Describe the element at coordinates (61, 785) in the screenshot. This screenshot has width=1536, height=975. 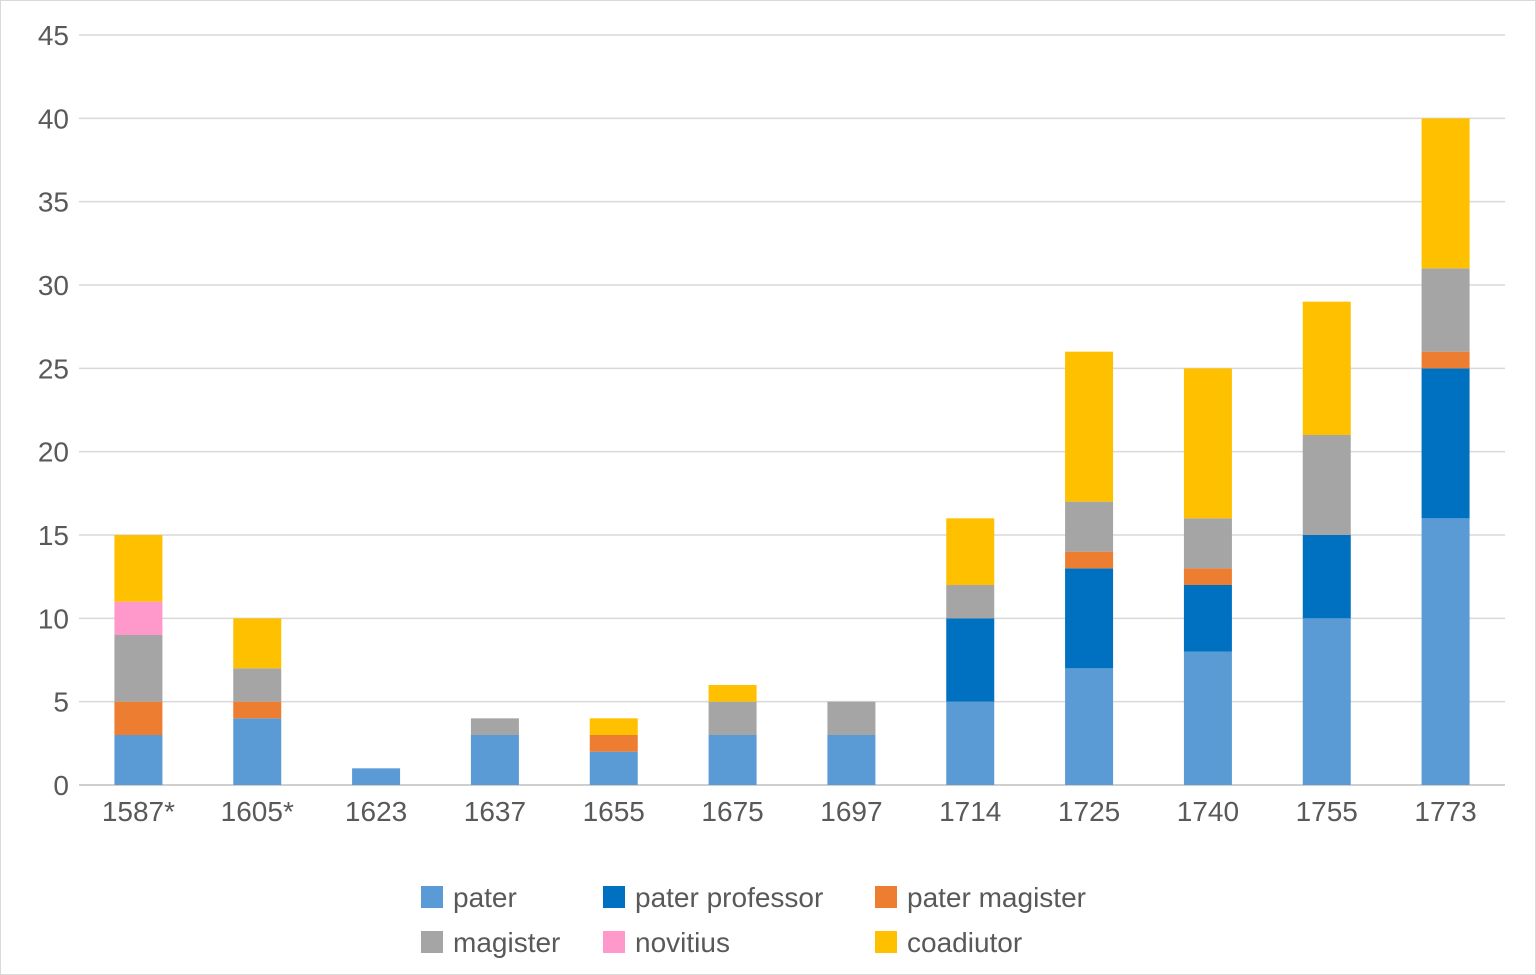
I see `y-tick-label: 0` at that location.